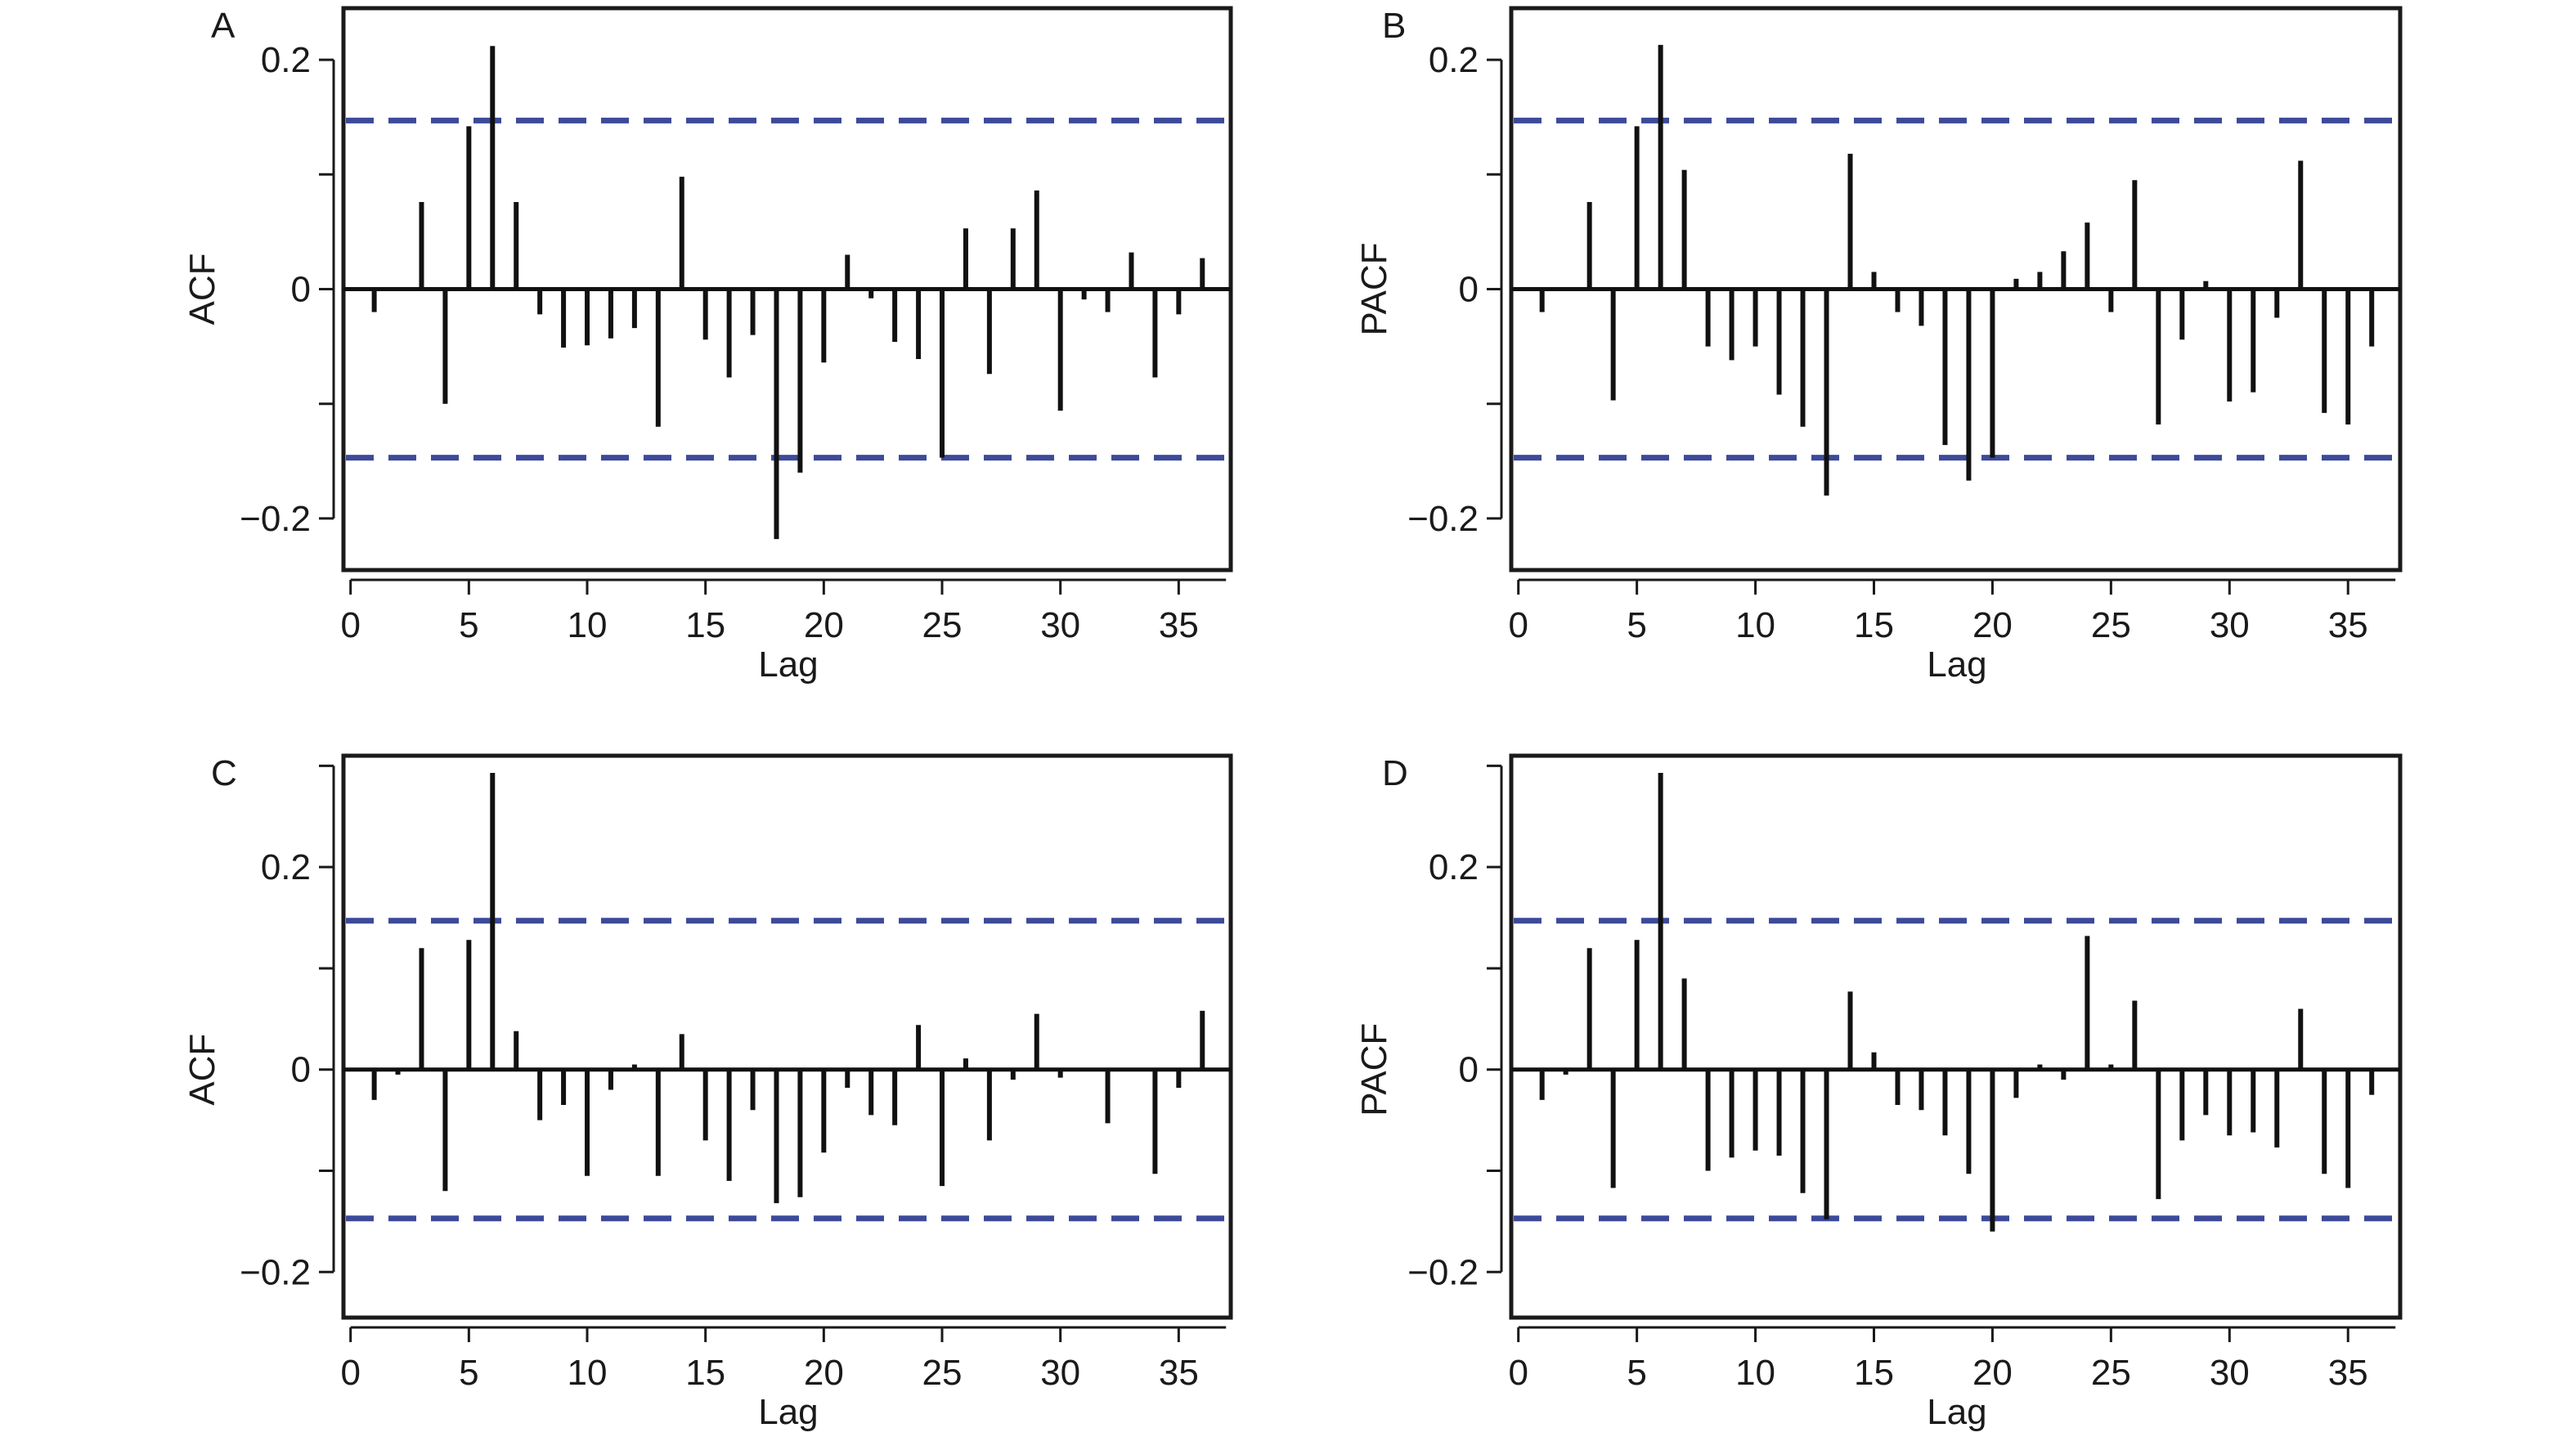 This screenshot has height=1437, width=2576. What do you see at coordinates (224, 773) in the screenshot?
I see `panel-label: C` at bounding box center [224, 773].